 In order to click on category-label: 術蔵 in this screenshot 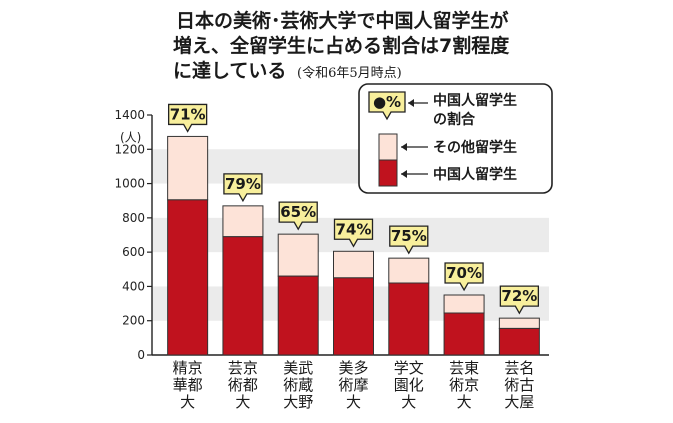, I will do `click(298, 385)`.